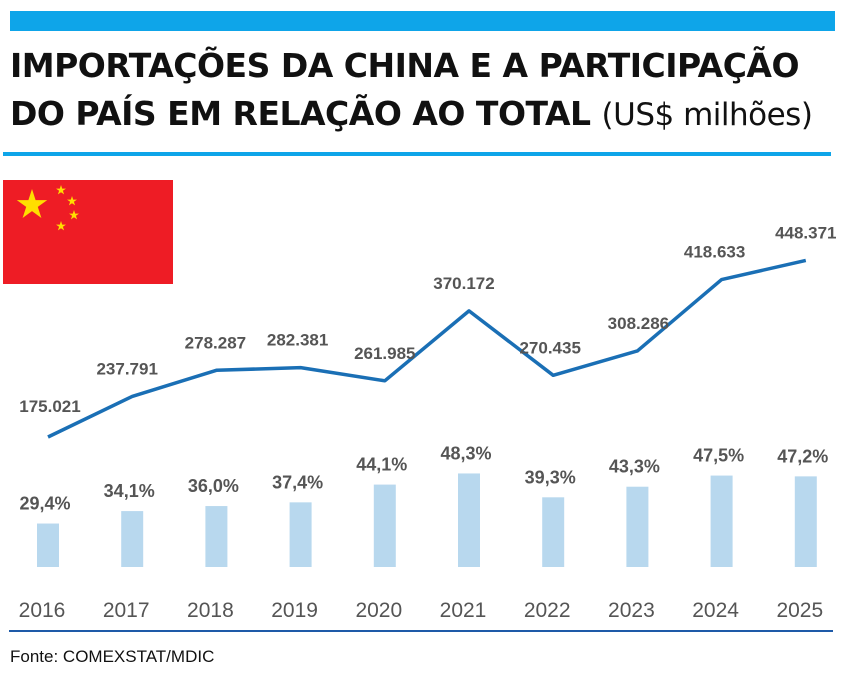 The width and height of the screenshot is (845, 682). I want to click on title-rule, so click(417, 154).